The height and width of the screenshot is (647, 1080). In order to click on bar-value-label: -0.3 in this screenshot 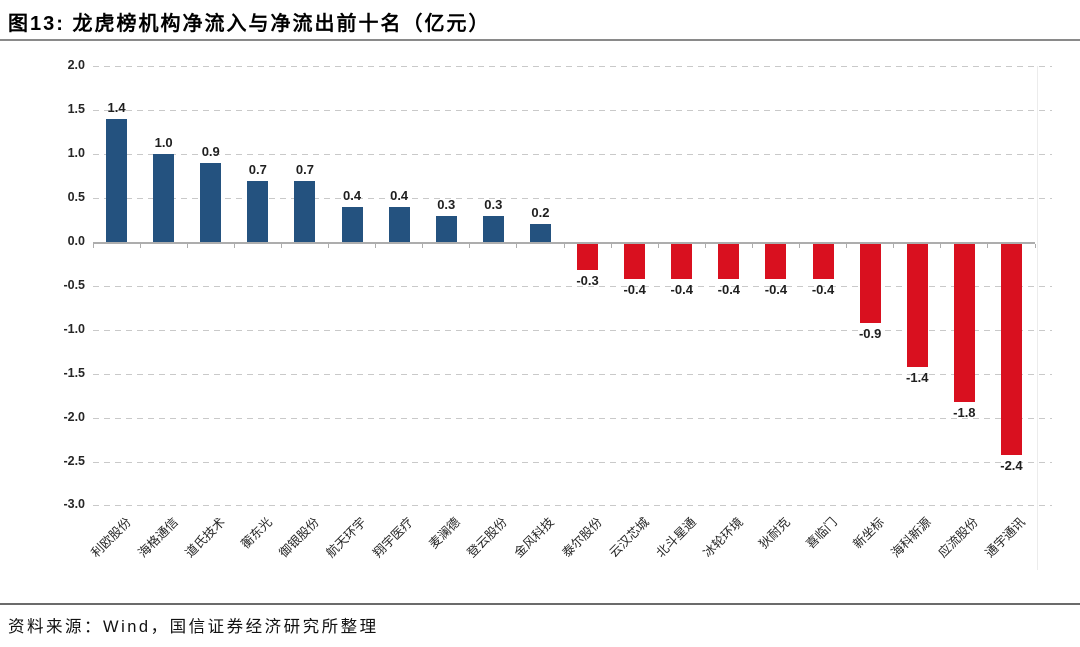, I will do `click(587, 281)`.